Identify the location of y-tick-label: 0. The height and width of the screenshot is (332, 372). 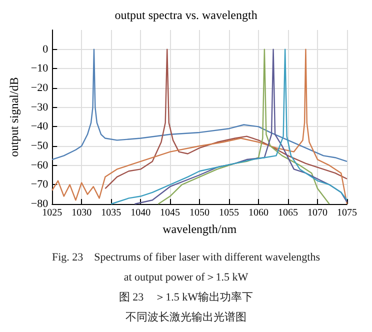
(45, 49).